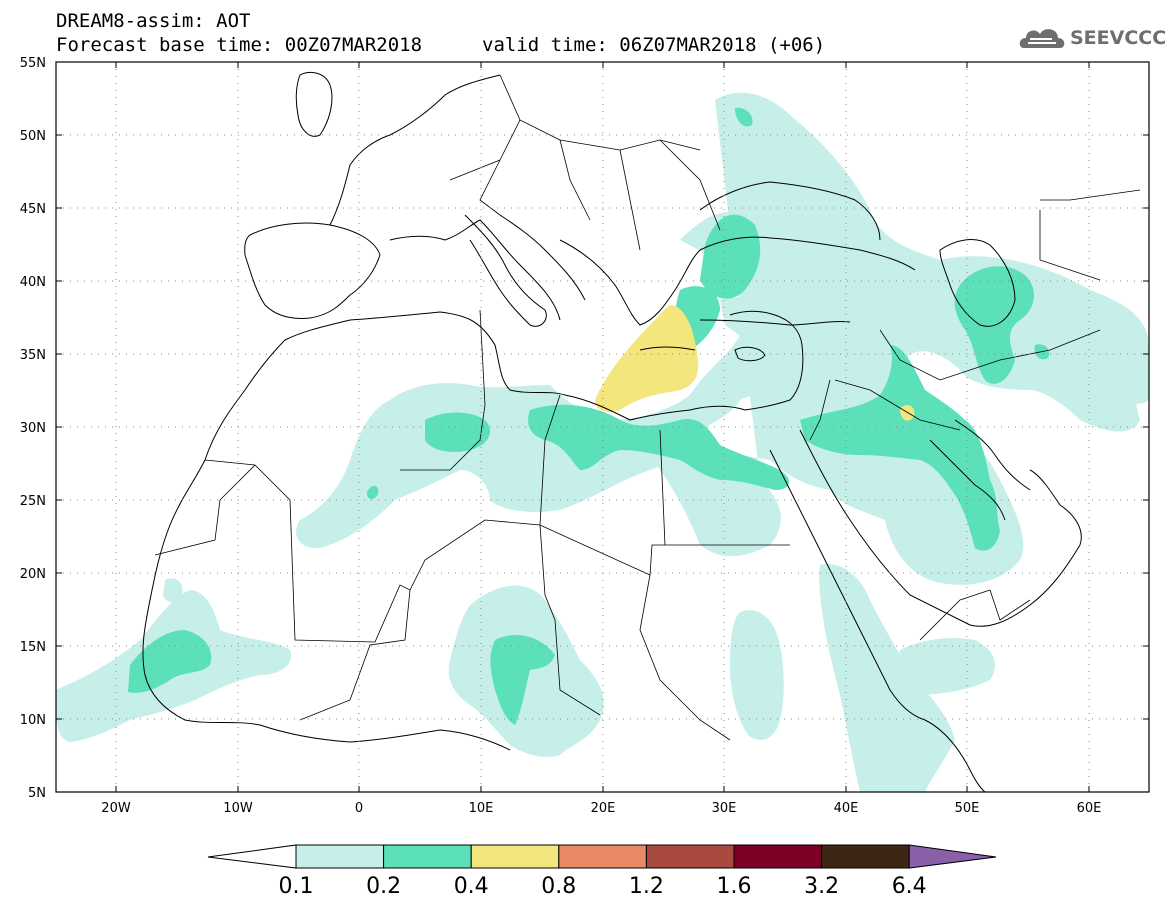 The image size is (1165, 905). Describe the element at coordinates (1042, 38) in the screenshot. I see `cloud-icon` at that location.